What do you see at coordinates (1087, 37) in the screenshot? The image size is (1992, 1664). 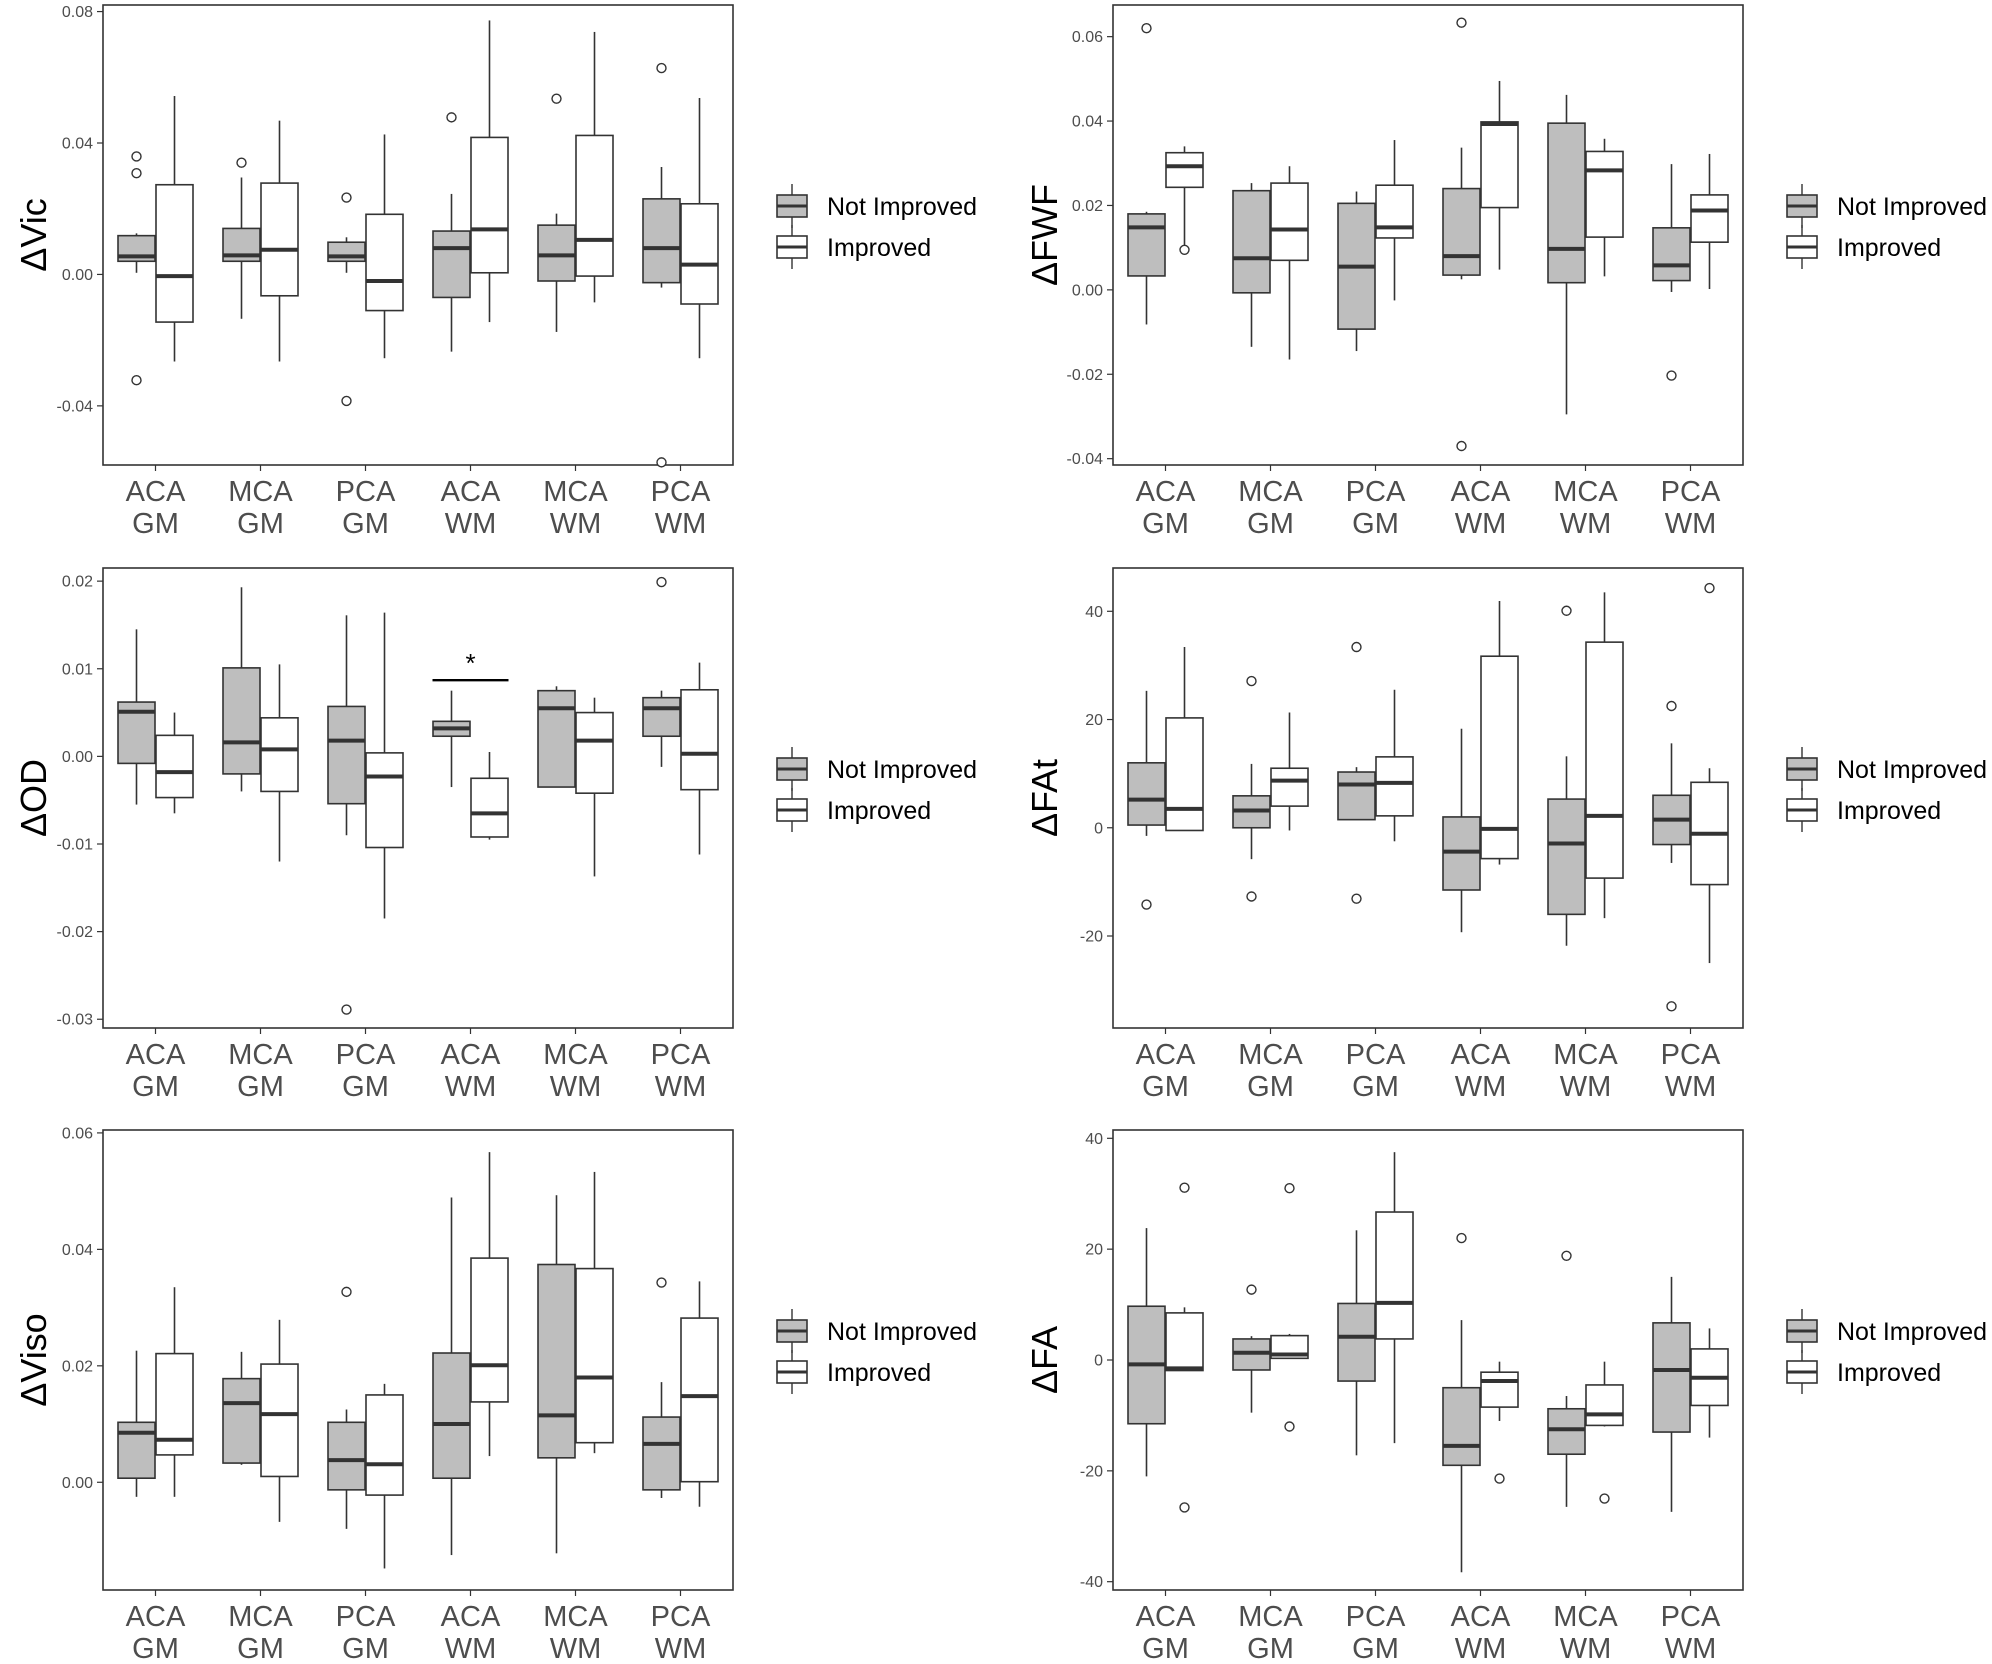 I see `y-tick-label: 0.06` at bounding box center [1087, 37].